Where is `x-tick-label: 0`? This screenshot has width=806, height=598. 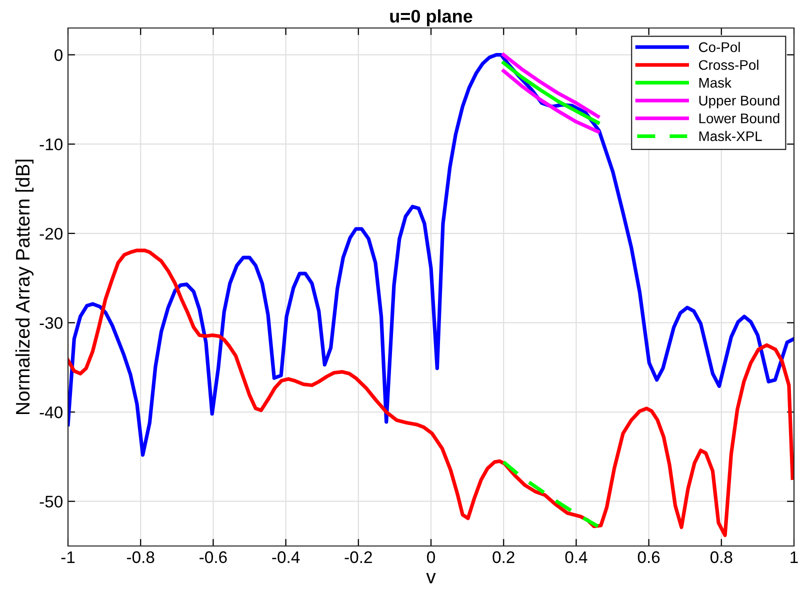
x-tick-label: 0 is located at coordinates (431, 557).